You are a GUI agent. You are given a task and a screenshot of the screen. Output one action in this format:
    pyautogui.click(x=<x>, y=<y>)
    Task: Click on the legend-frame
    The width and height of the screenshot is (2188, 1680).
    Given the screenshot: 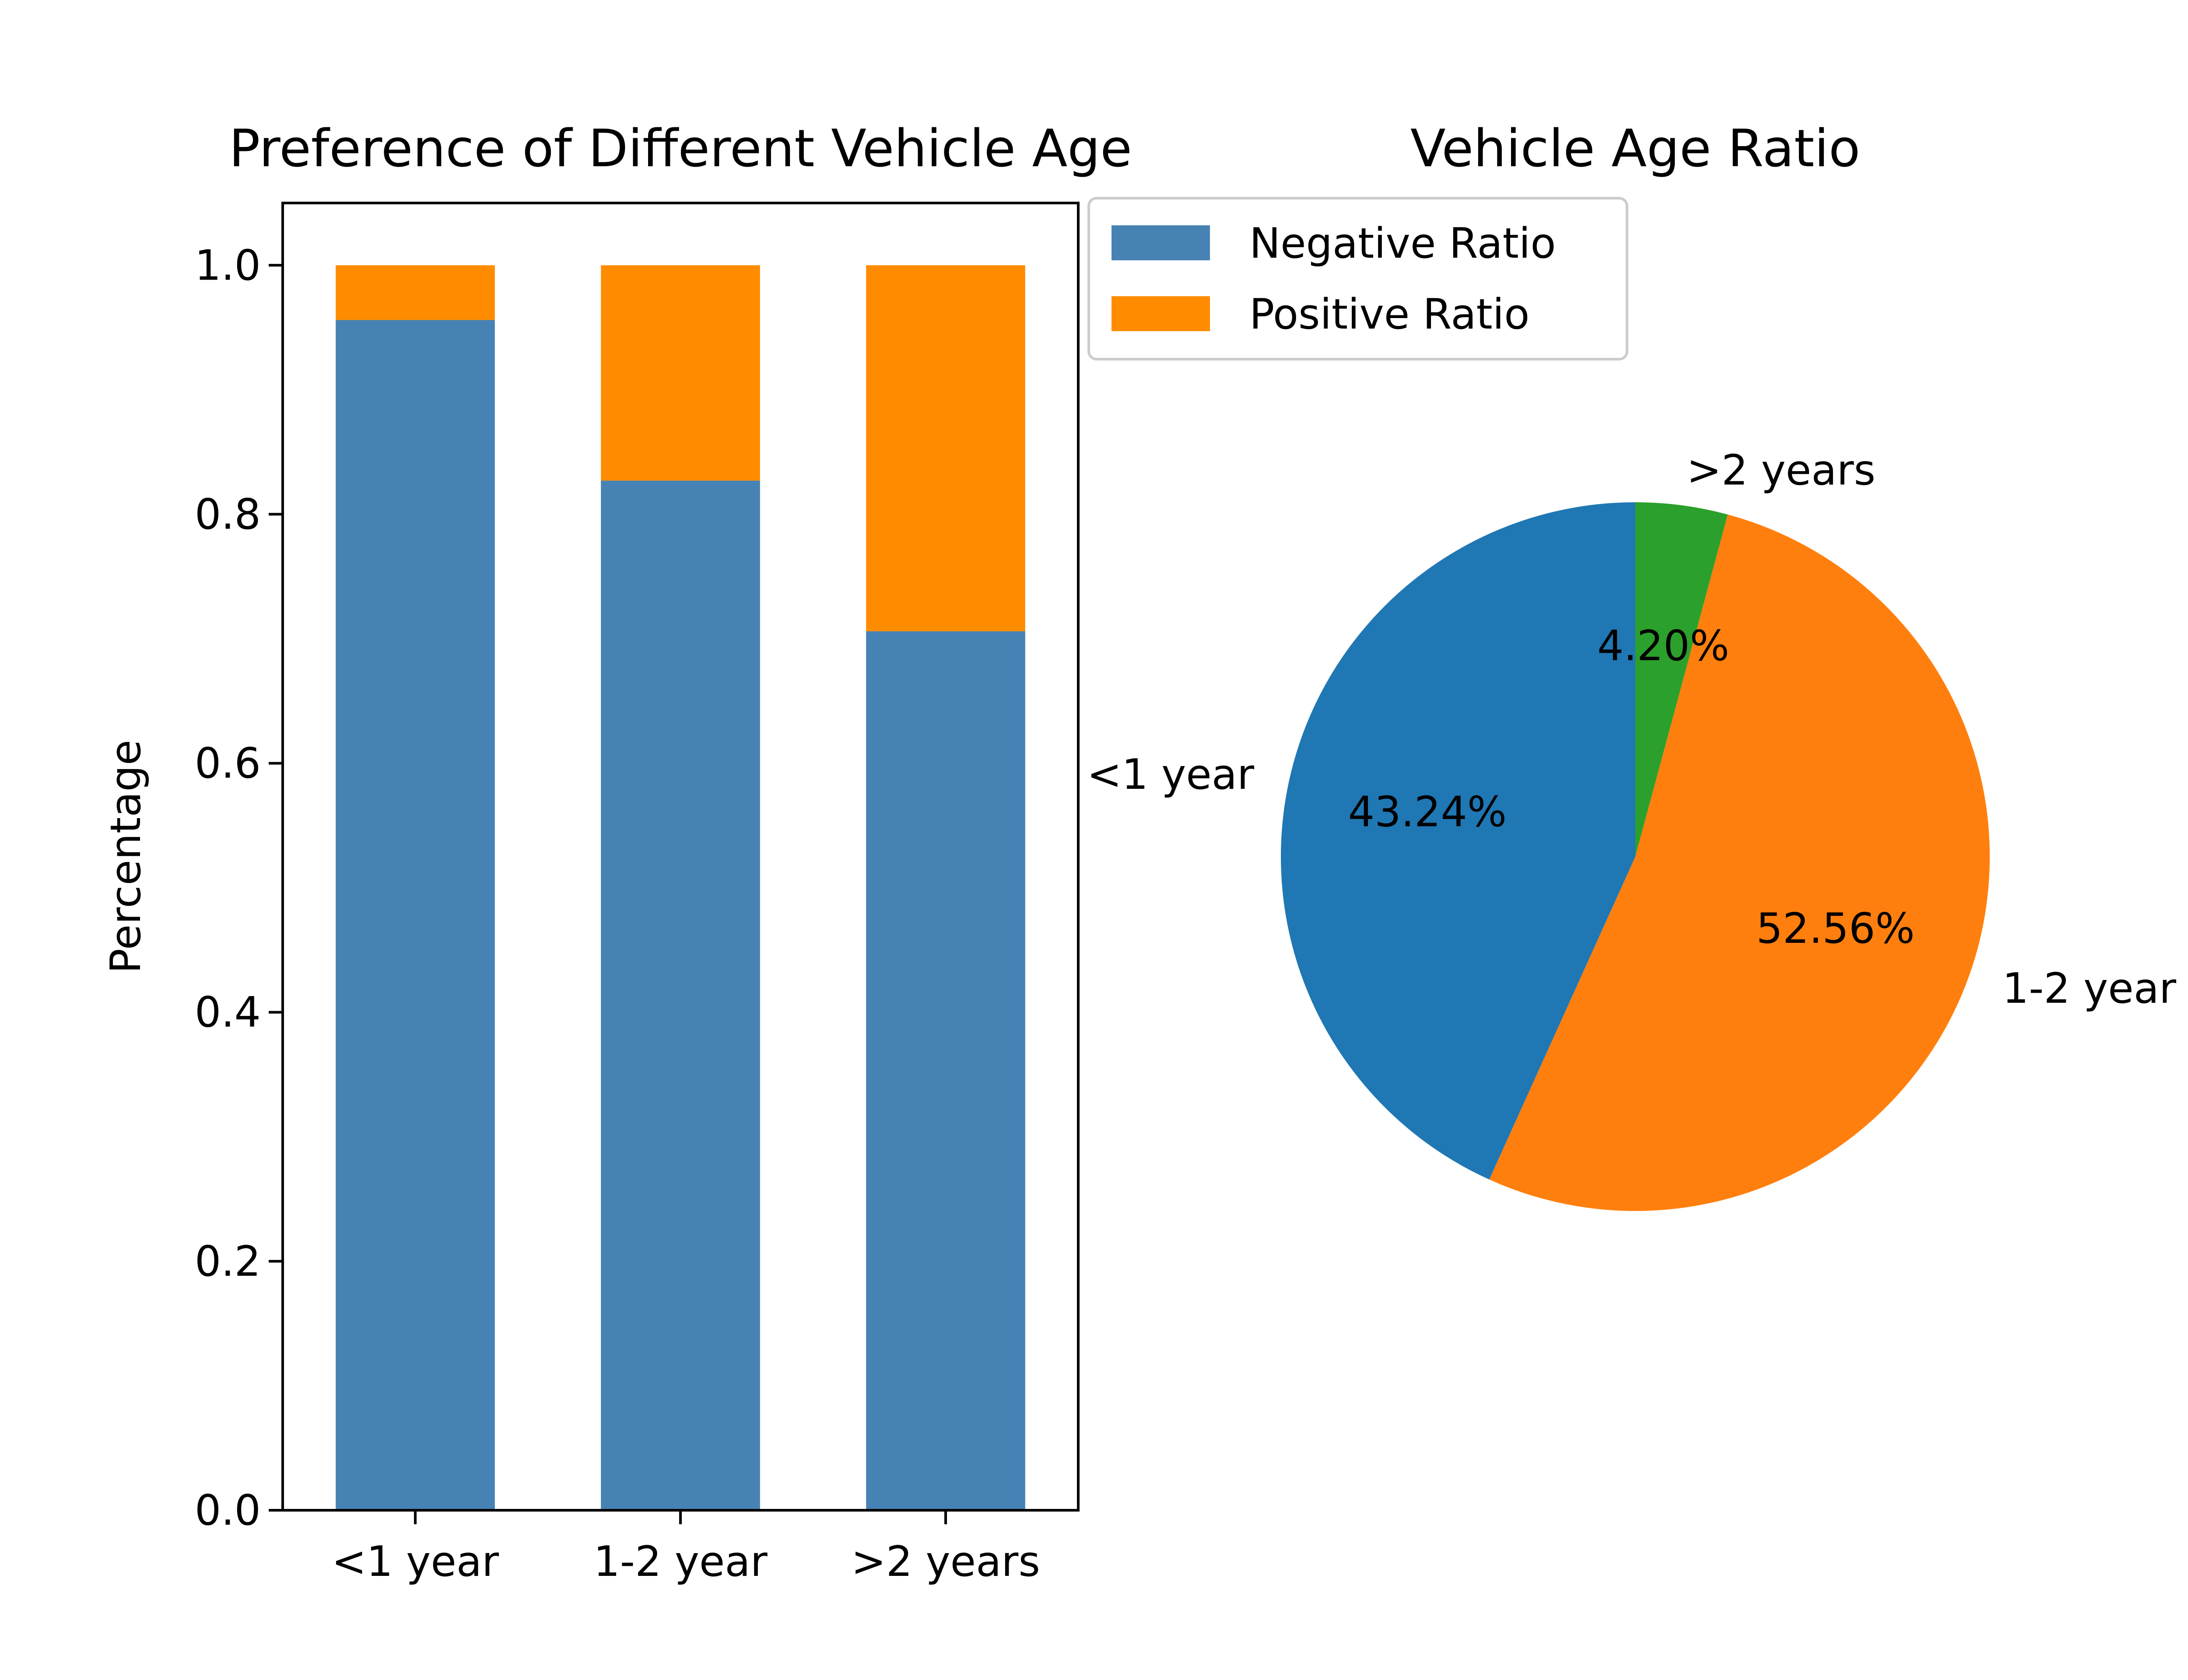 What is the action you would take?
    pyautogui.click(x=1357, y=278)
    